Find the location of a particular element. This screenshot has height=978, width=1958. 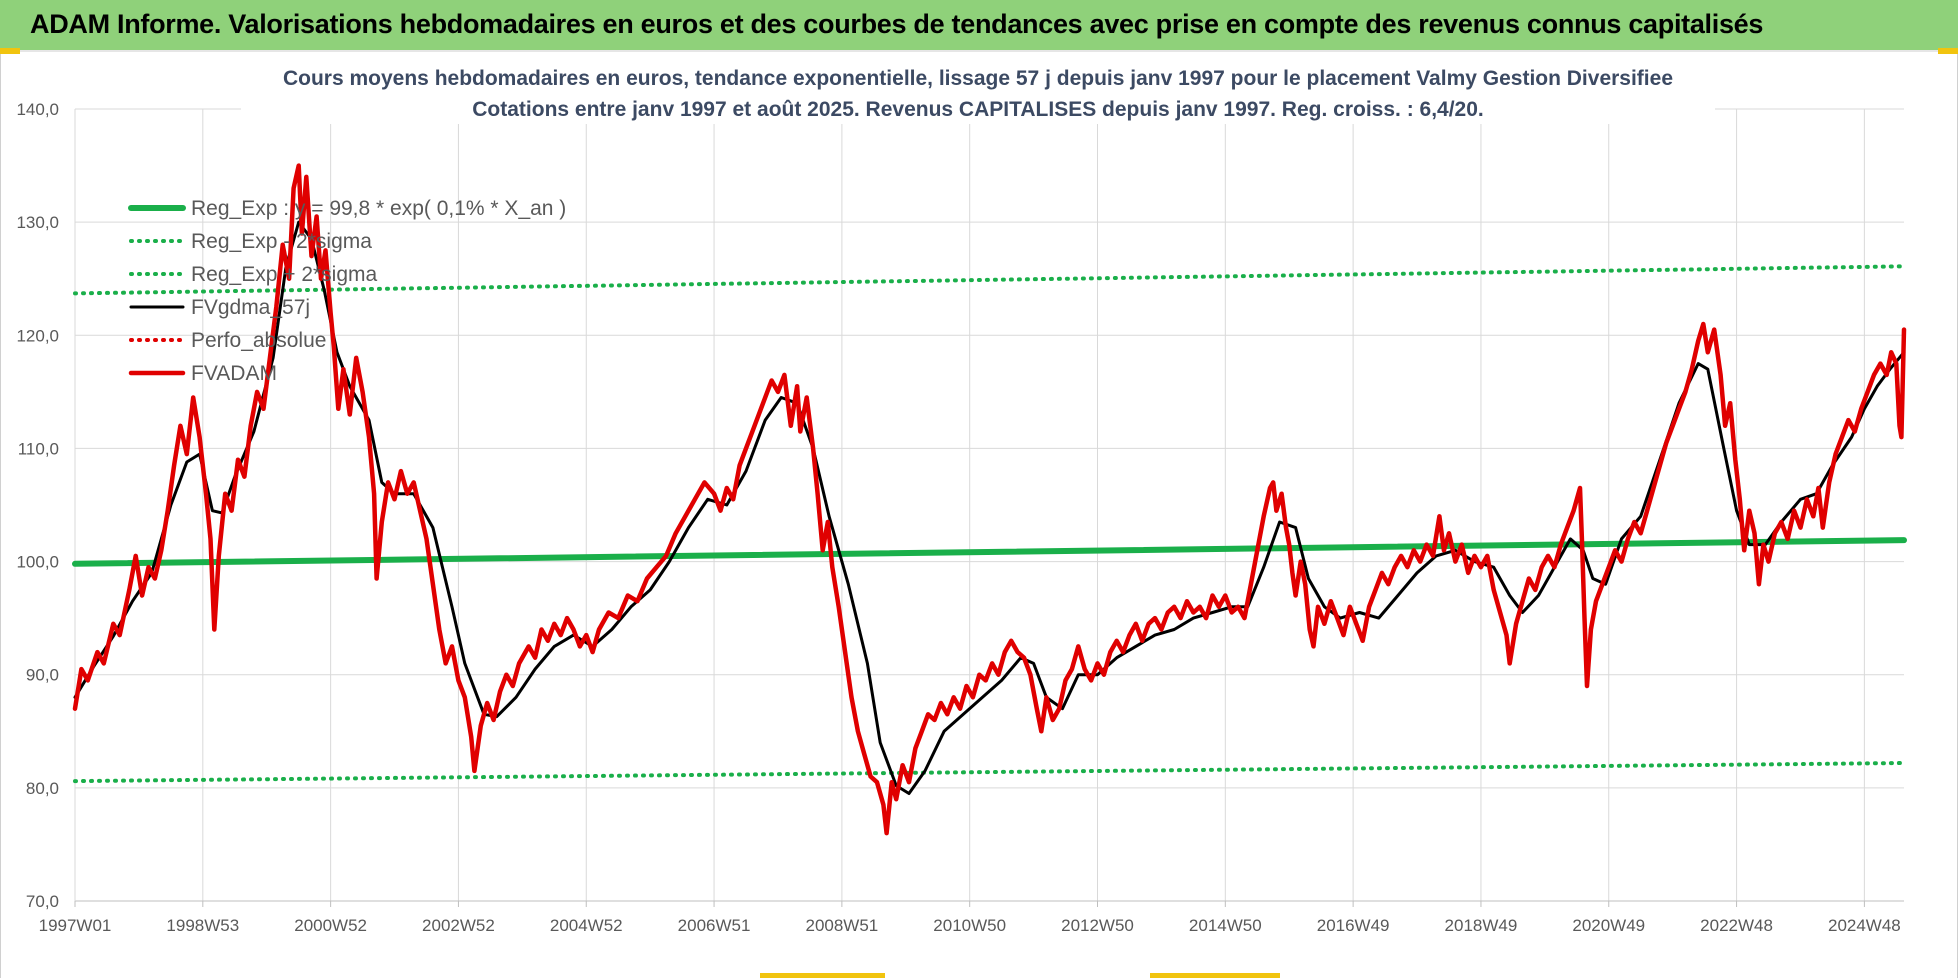

x-tick-label: 2014W50 is located at coordinates (1225, 925).